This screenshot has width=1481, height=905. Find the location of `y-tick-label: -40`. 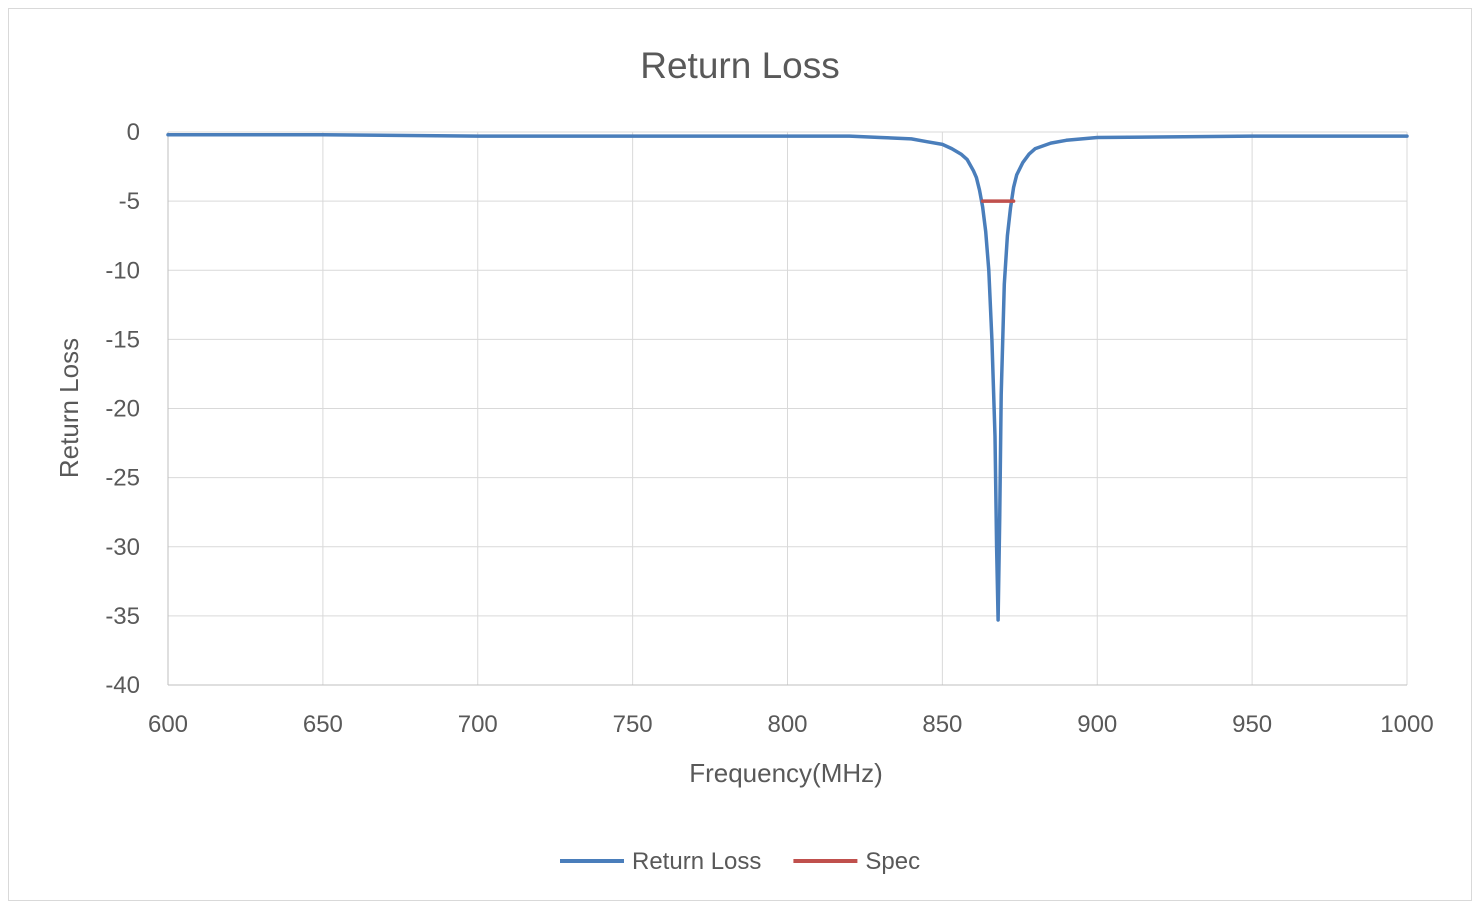

y-tick-label: -40 is located at coordinates (122, 685).